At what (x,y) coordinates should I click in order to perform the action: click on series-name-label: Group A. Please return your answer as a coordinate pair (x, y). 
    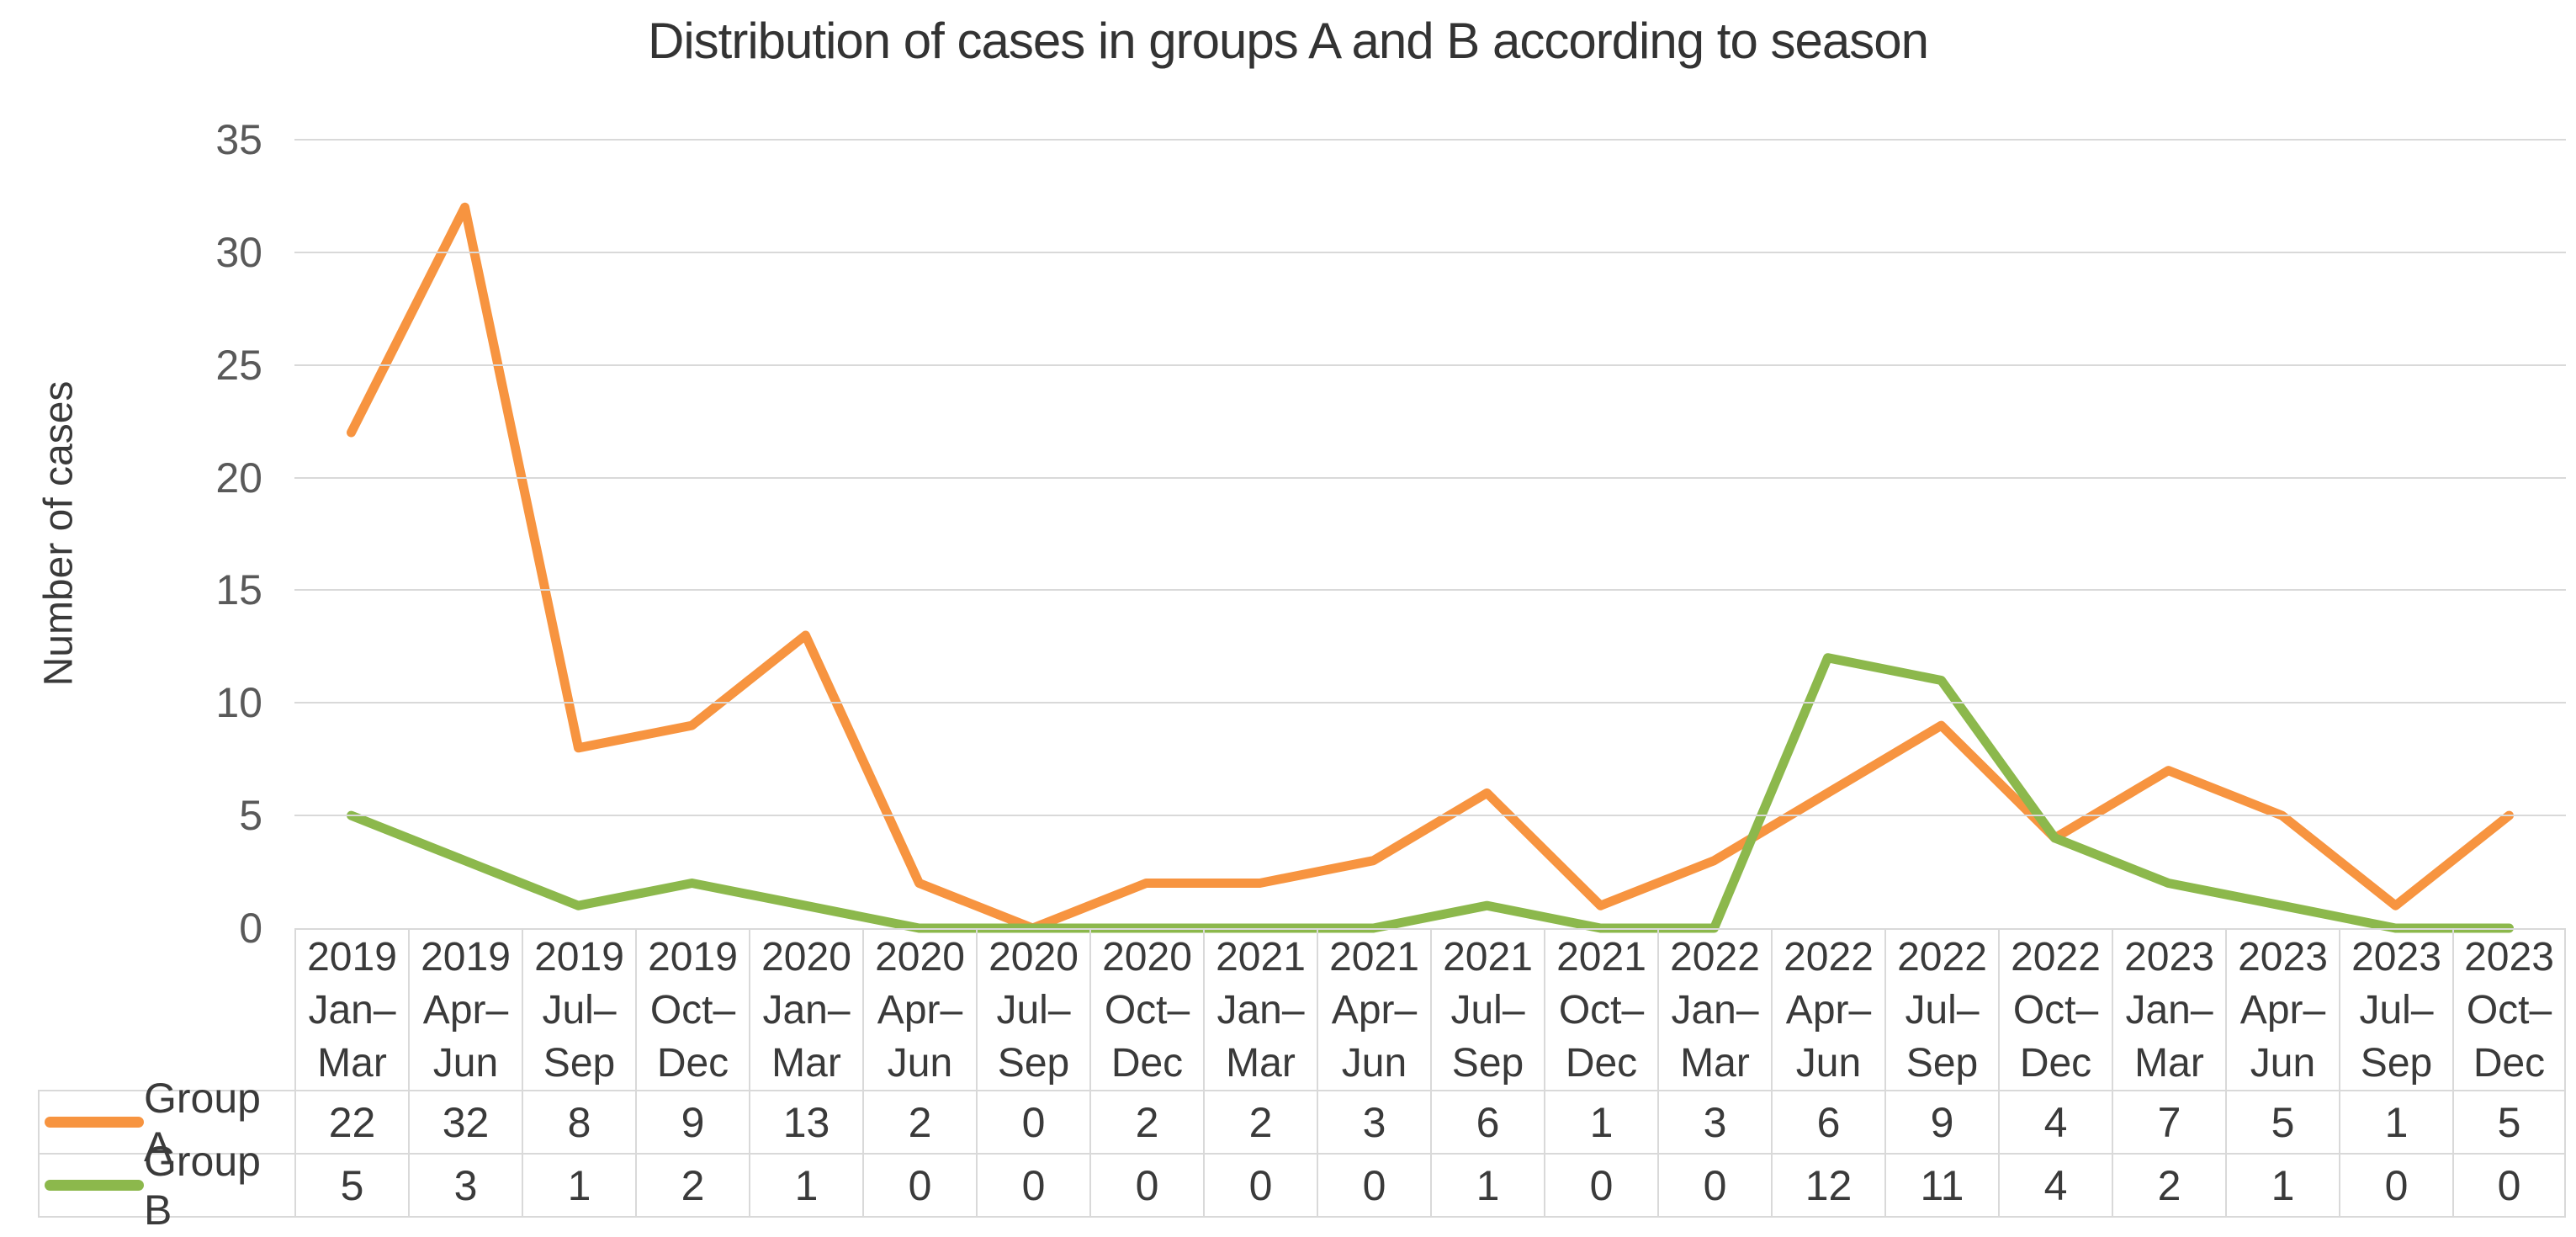
    Looking at the image, I should click on (202, 1122).